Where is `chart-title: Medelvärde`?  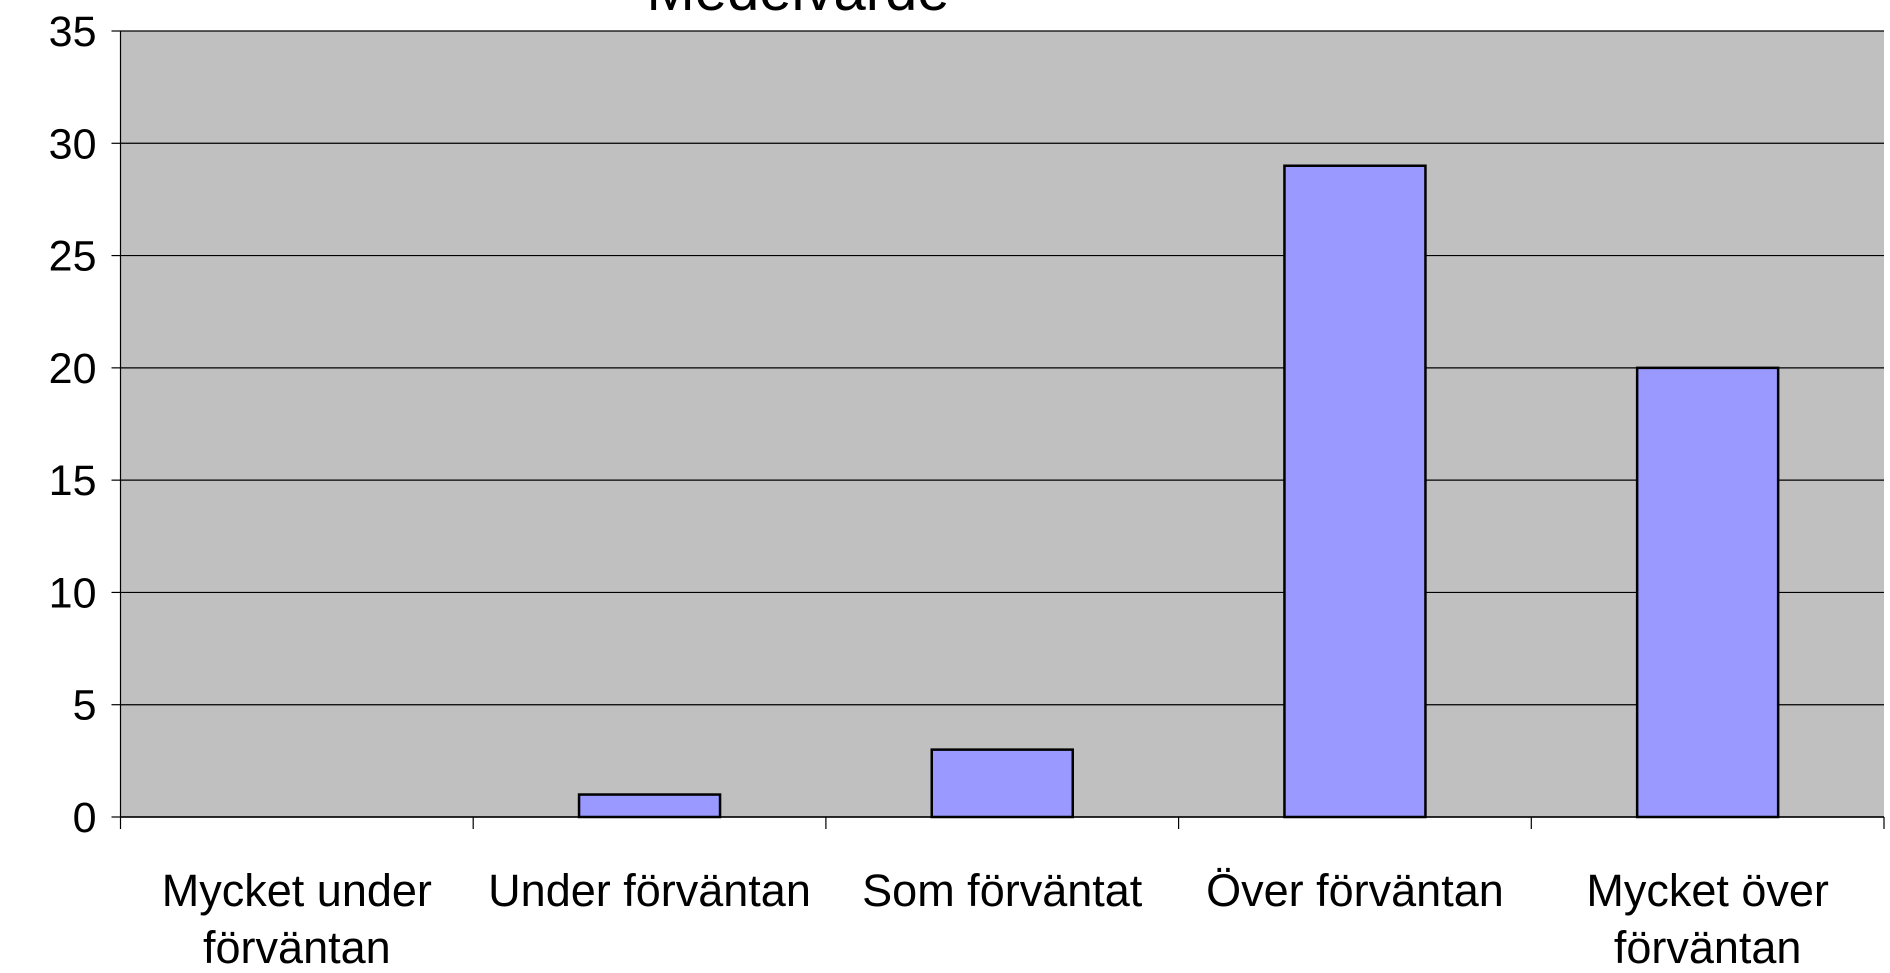
chart-title: Medelvärde is located at coordinates (797, 11).